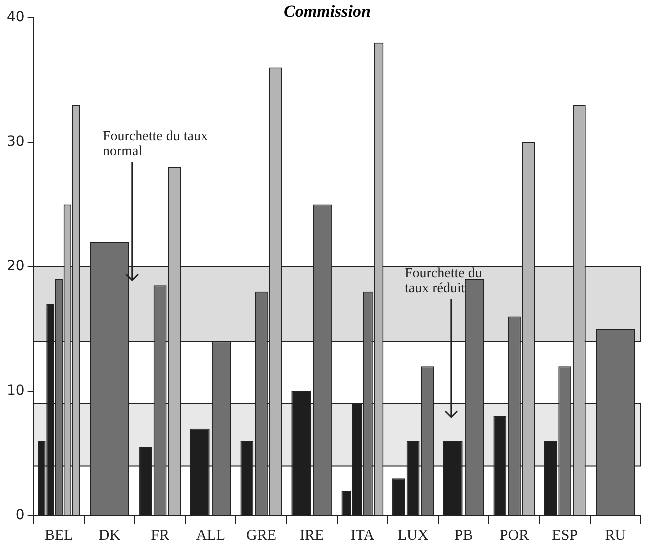 This screenshot has height=548, width=655. I want to click on x-tick-label: ALL, so click(211, 536).